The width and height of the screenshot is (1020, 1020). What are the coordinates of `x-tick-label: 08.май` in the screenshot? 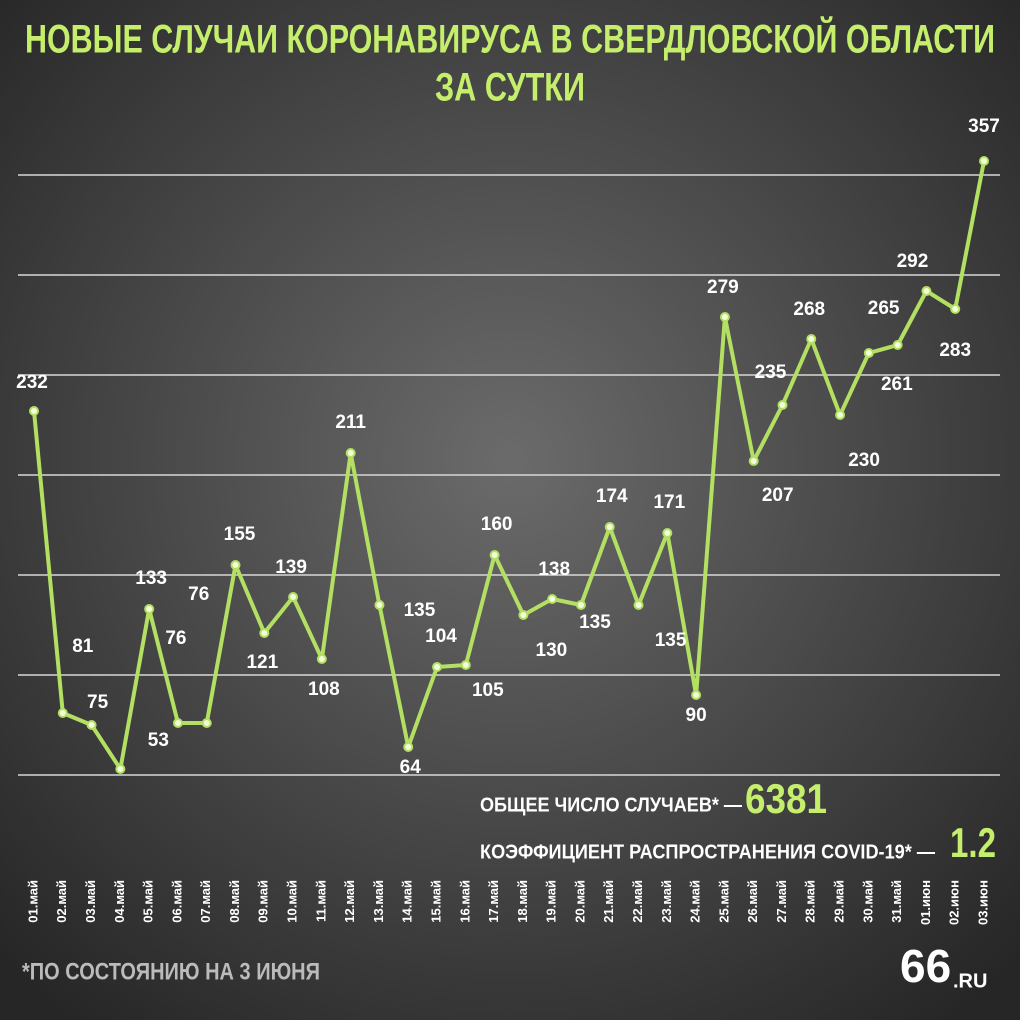 It's located at (234, 901).